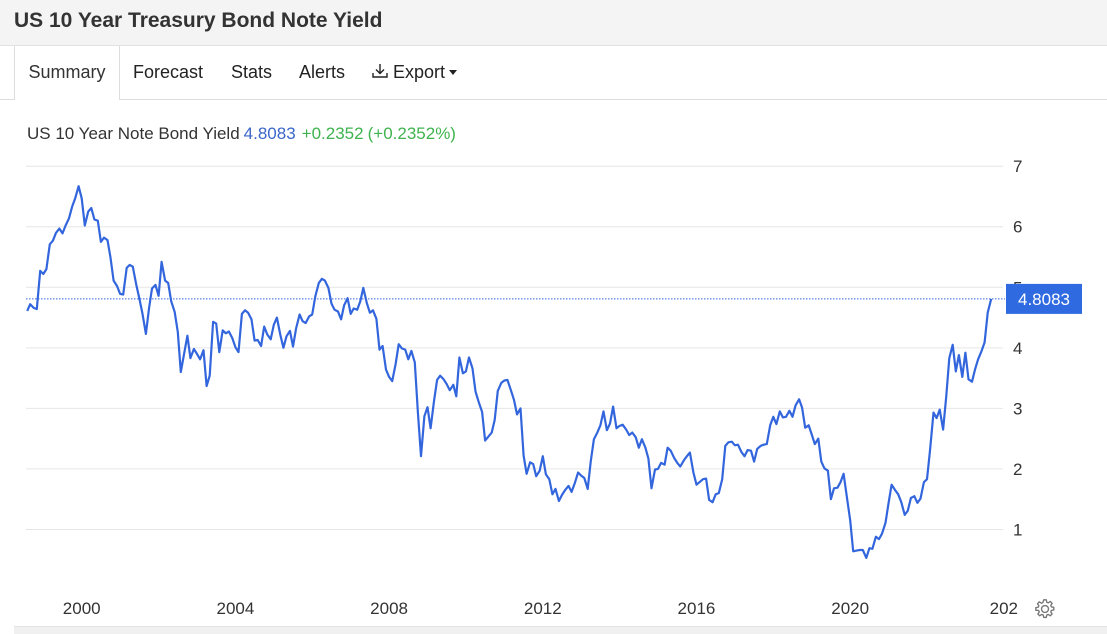 The image size is (1107, 634). What do you see at coordinates (1004, 608) in the screenshot?
I see `x-tick-label: 202` at bounding box center [1004, 608].